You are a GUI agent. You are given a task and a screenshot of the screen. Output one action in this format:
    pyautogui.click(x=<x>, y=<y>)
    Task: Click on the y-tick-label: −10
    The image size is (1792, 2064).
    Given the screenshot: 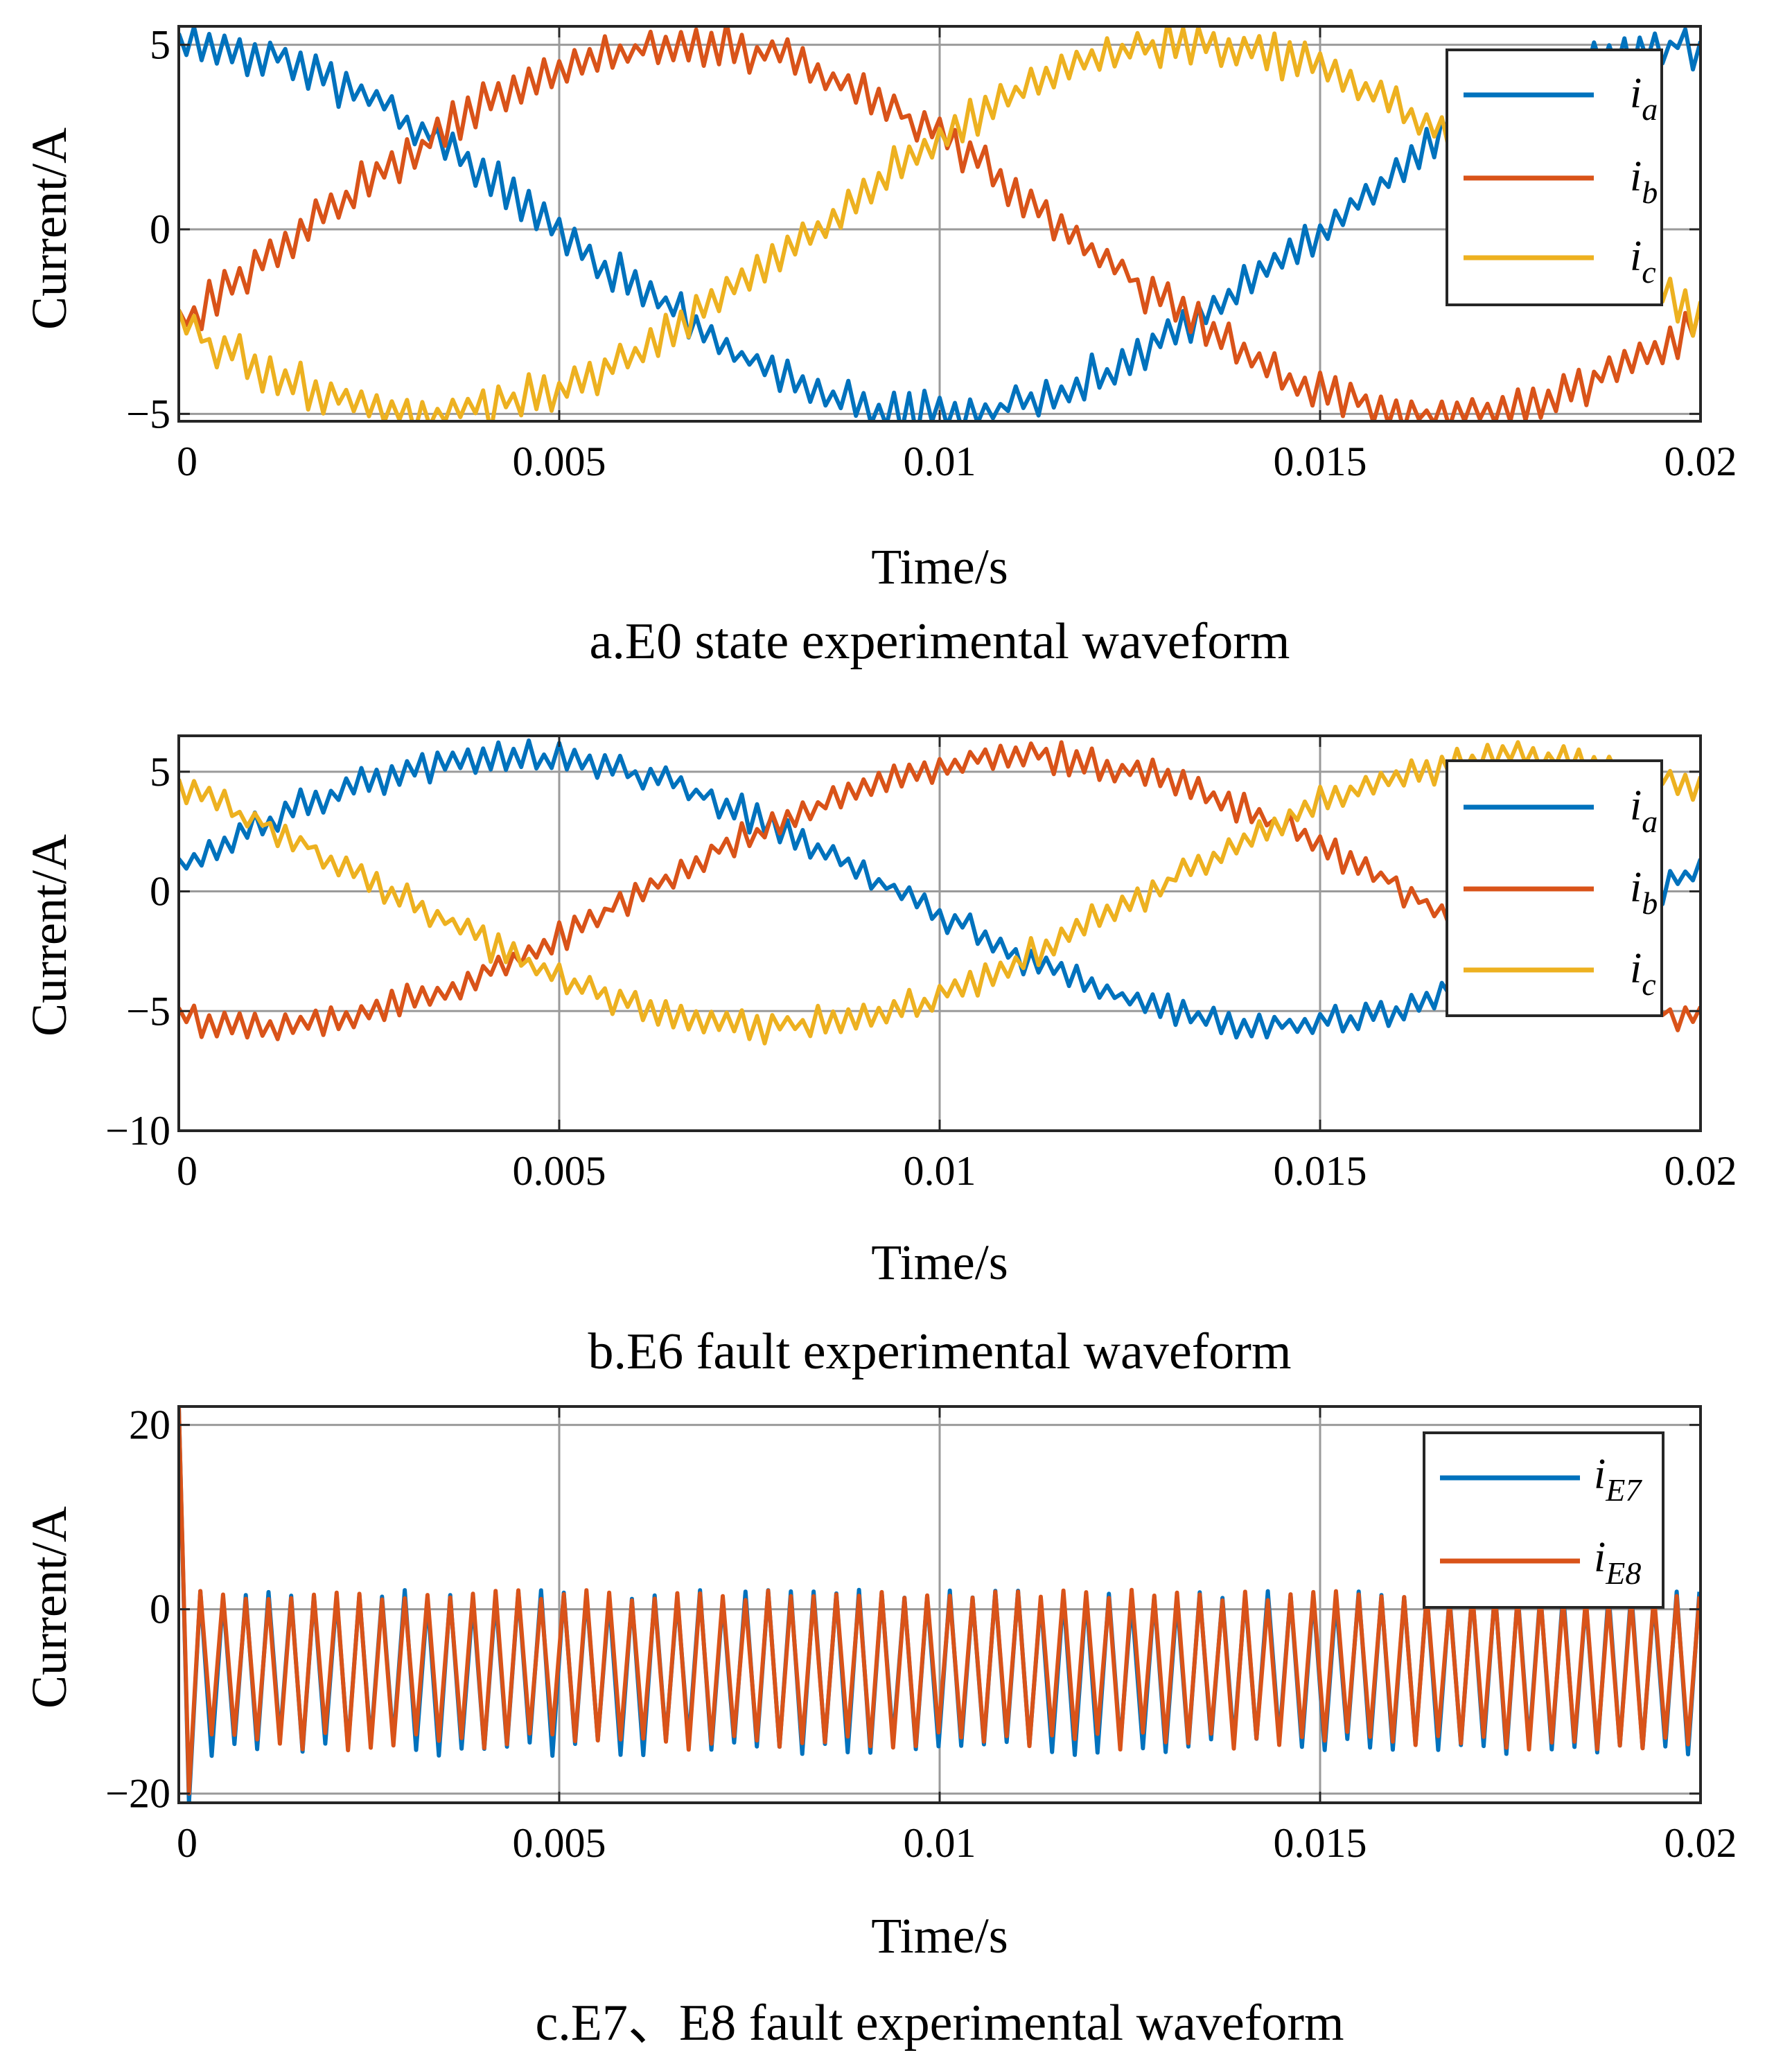 What is the action you would take?
    pyautogui.click(x=137, y=1131)
    